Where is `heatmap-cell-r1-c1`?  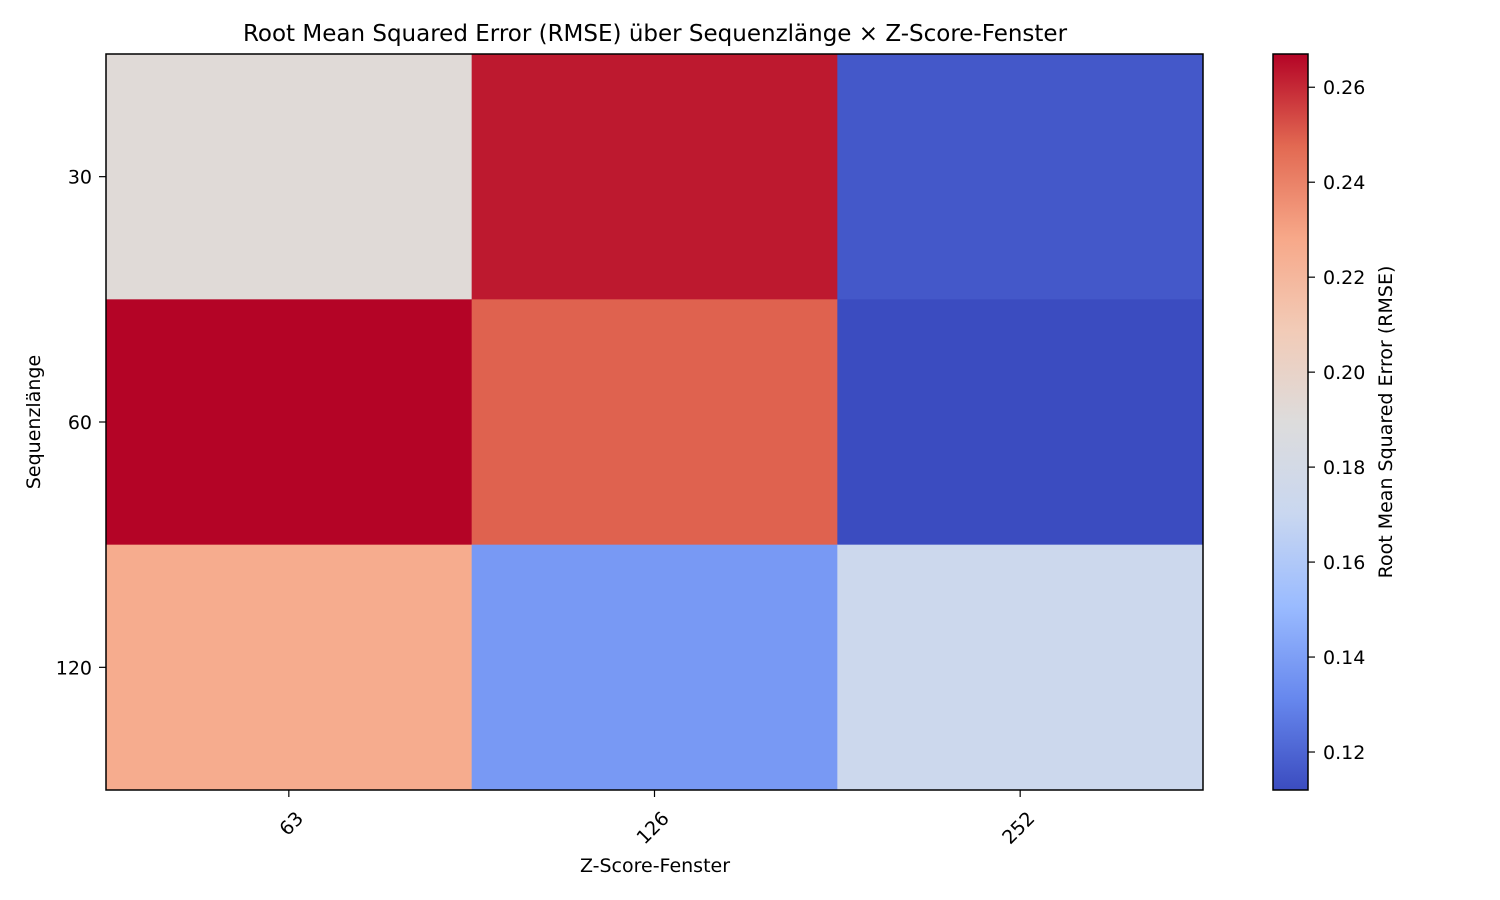
heatmap-cell-r1-c1 is located at coordinates (654, 422).